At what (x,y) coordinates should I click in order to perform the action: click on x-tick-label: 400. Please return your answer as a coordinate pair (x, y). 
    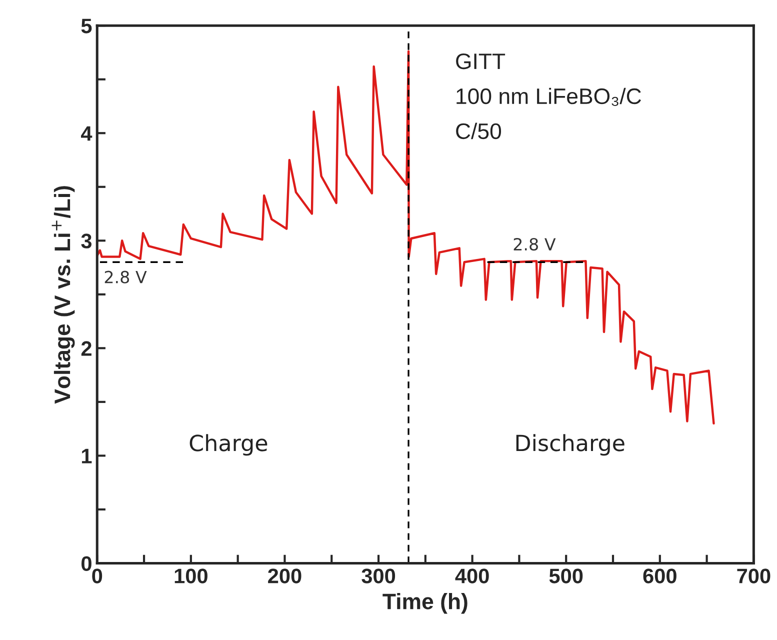
    Looking at the image, I should click on (472, 576).